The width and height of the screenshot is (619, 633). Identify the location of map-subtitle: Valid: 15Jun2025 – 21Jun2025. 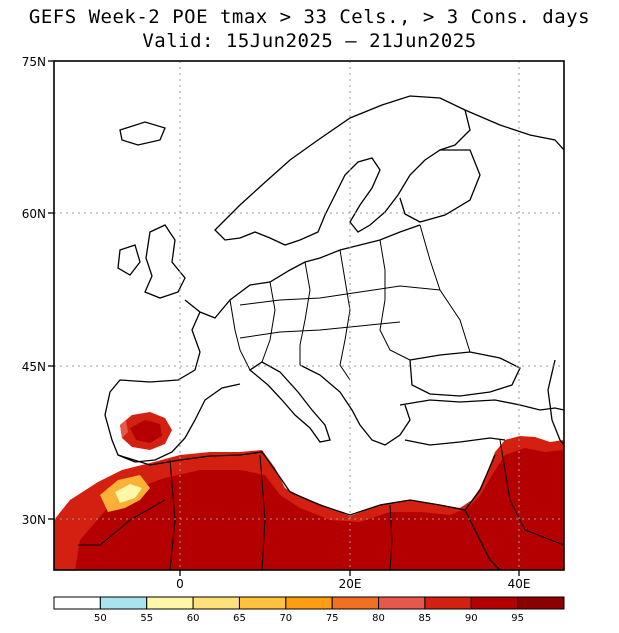
(309, 41).